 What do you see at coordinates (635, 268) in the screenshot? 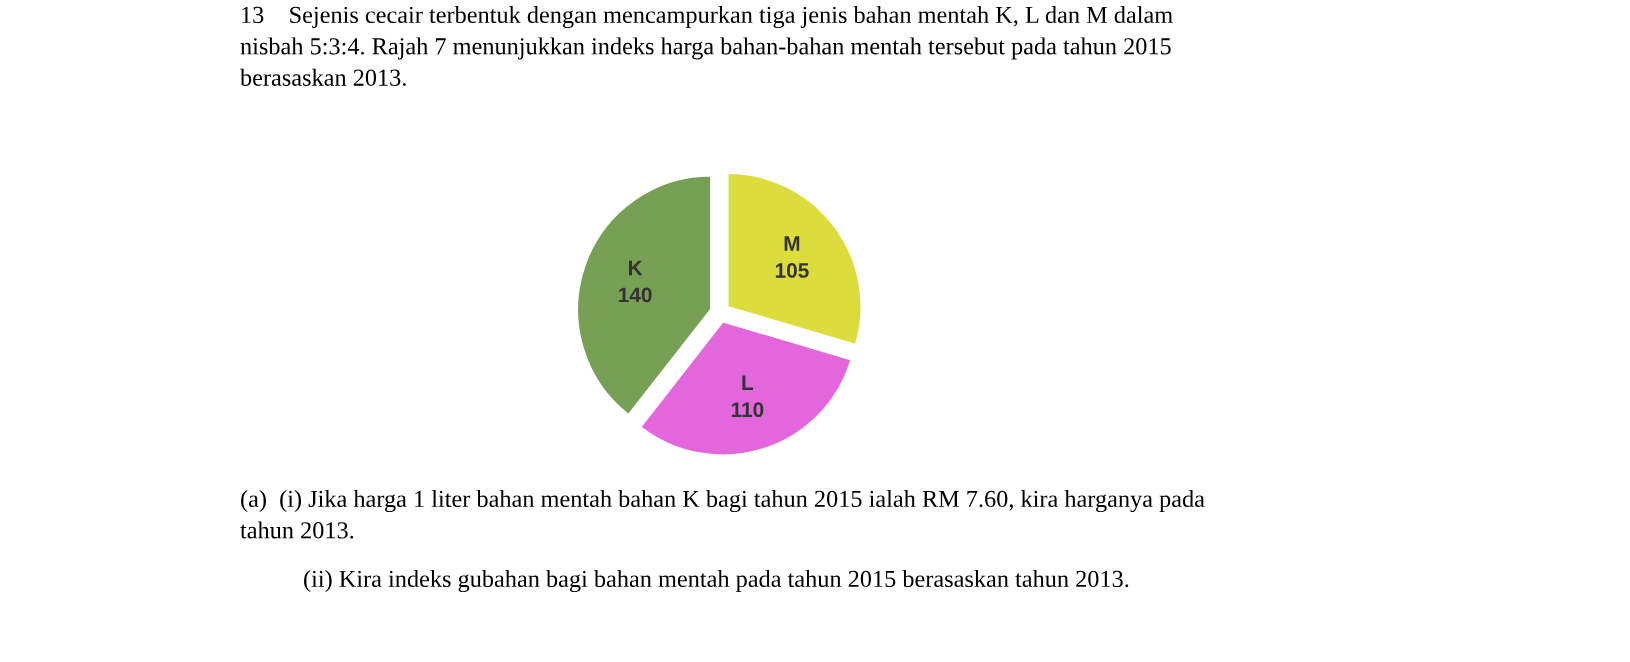
I see `slice-label: K` at bounding box center [635, 268].